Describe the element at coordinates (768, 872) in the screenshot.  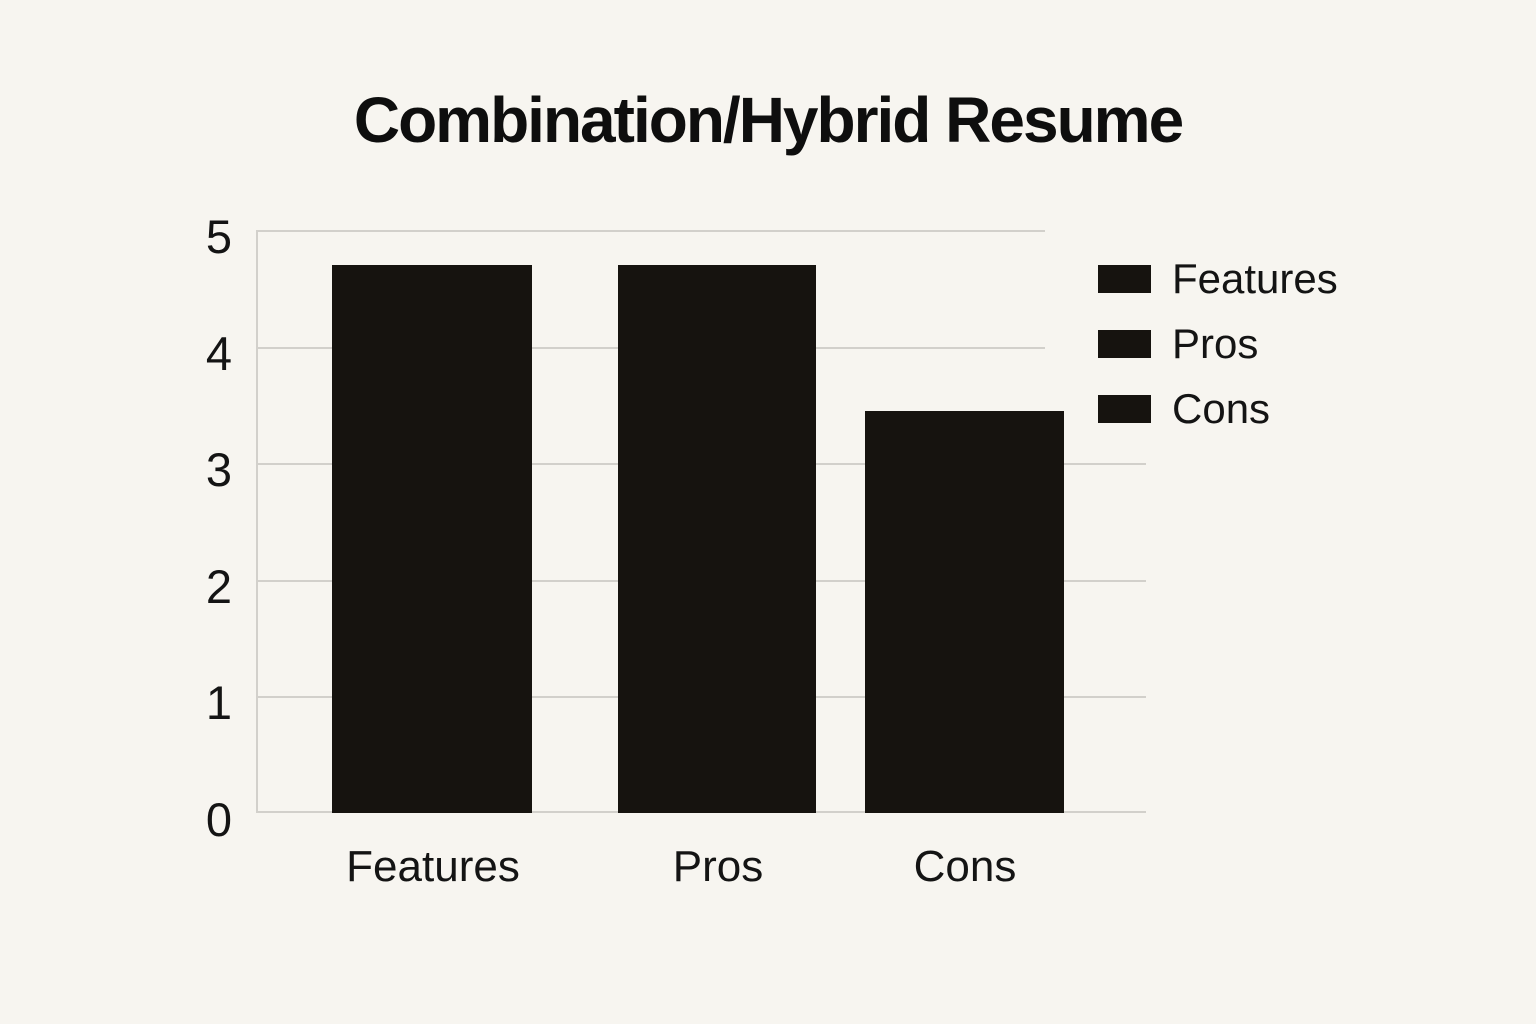
I see `x-axis-labels: Features Pros Cons` at that location.